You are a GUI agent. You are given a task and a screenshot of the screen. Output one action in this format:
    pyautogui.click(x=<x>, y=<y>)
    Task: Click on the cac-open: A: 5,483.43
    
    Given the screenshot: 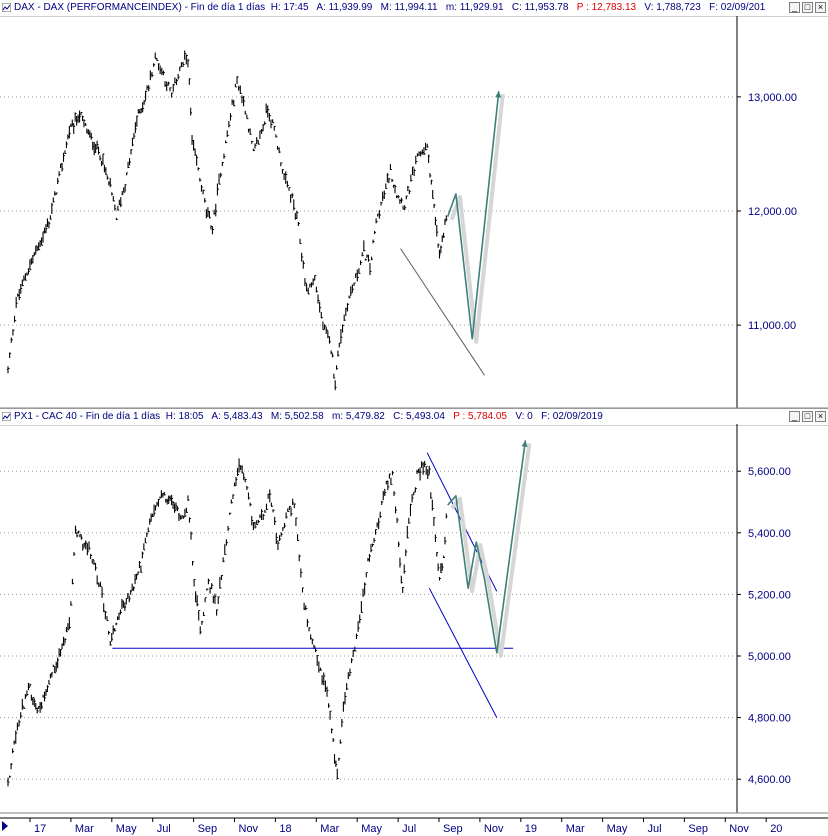 What is the action you would take?
    pyautogui.click(x=237, y=416)
    